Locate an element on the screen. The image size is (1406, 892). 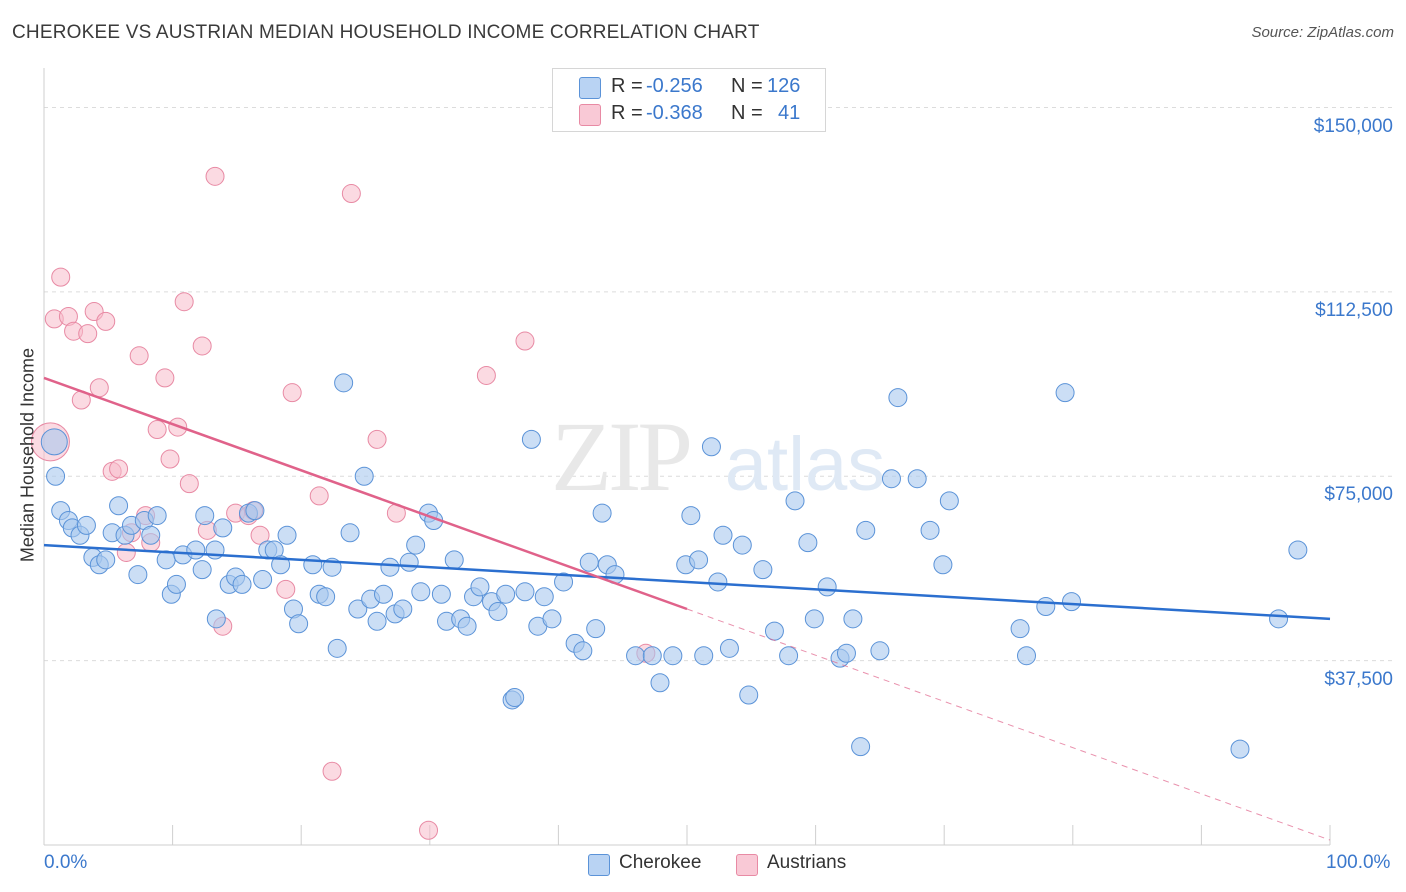
y-tick-label: $37,500 is located at coordinates (1358, 679).